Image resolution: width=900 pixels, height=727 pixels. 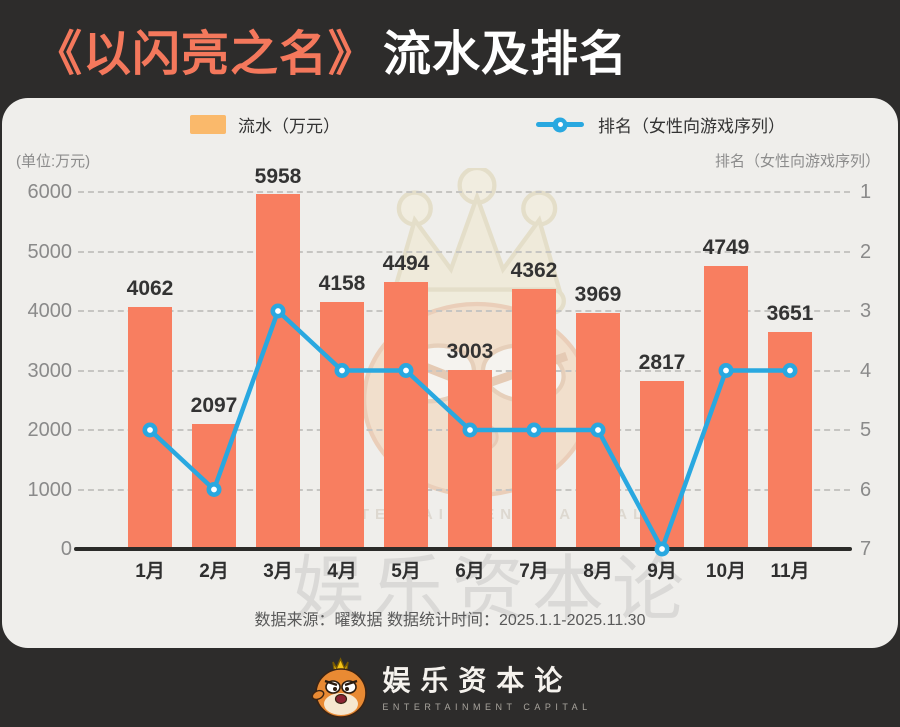 What do you see at coordinates (534, 571) in the screenshot?
I see `x-label-7月: 7月` at bounding box center [534, 571].